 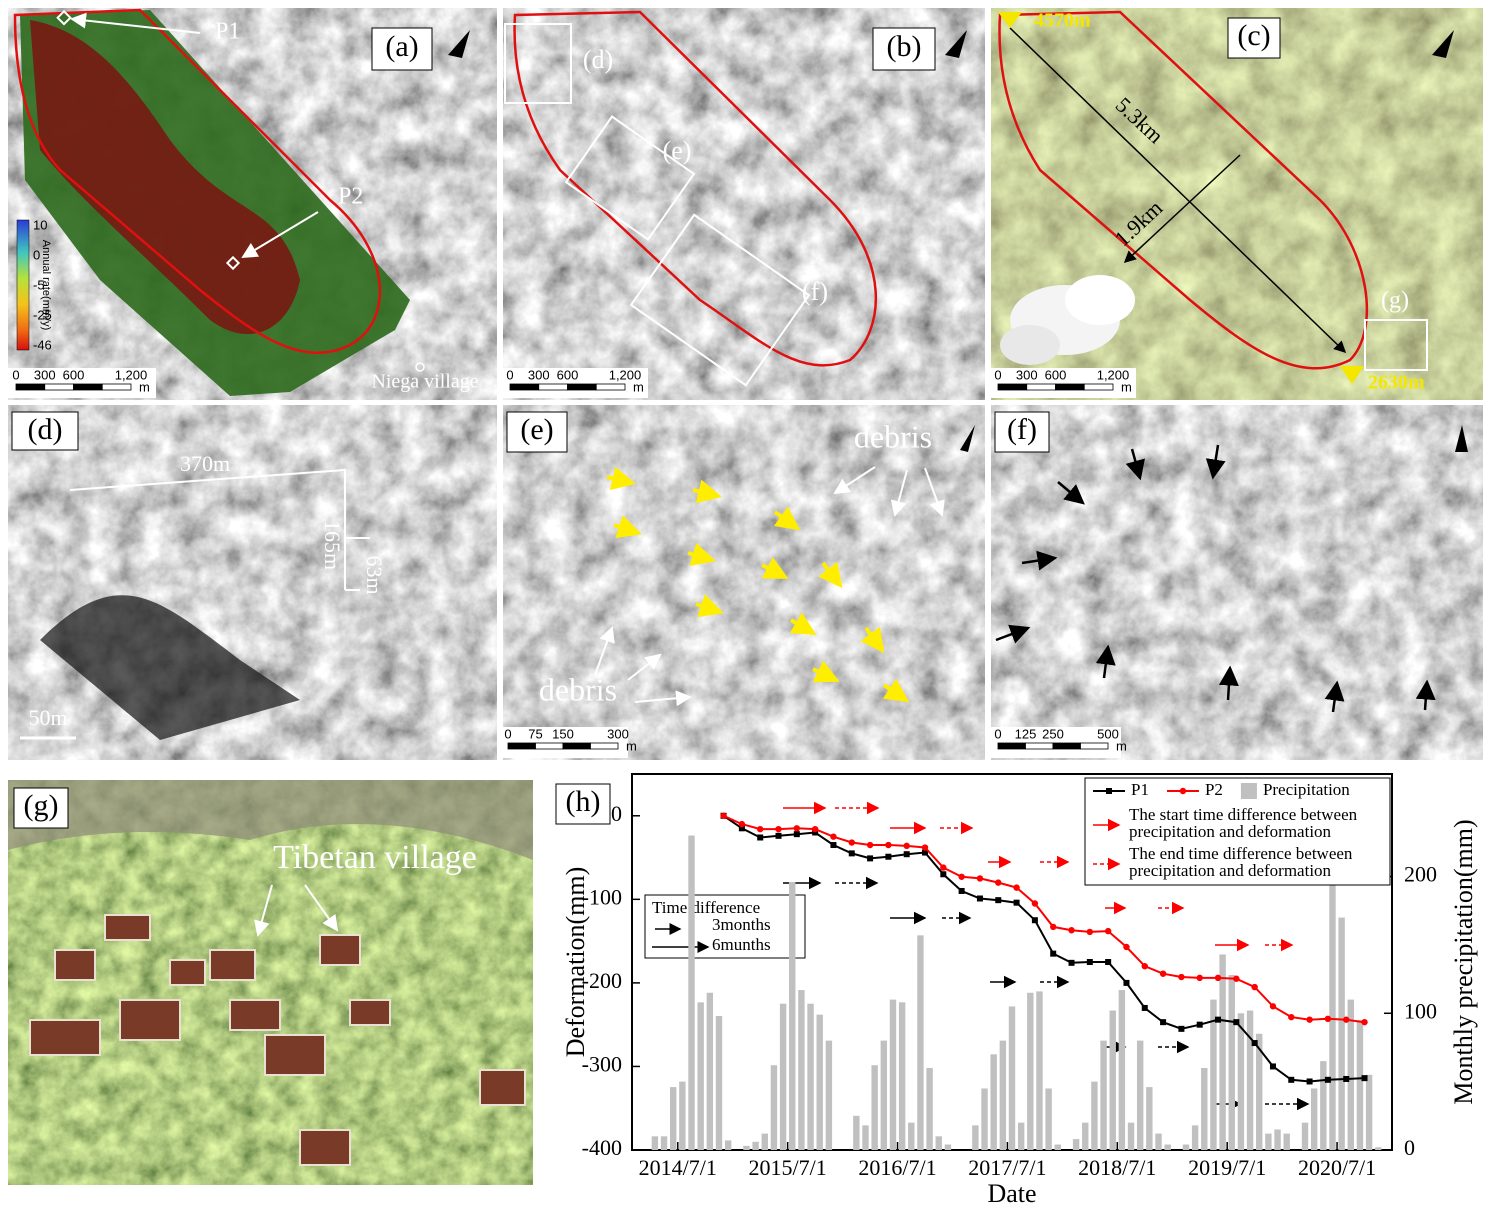 What do you see at coordinates (332, 545) in the screenshot?
I see `text-shape: 165m` at bounding box center [332, 545].